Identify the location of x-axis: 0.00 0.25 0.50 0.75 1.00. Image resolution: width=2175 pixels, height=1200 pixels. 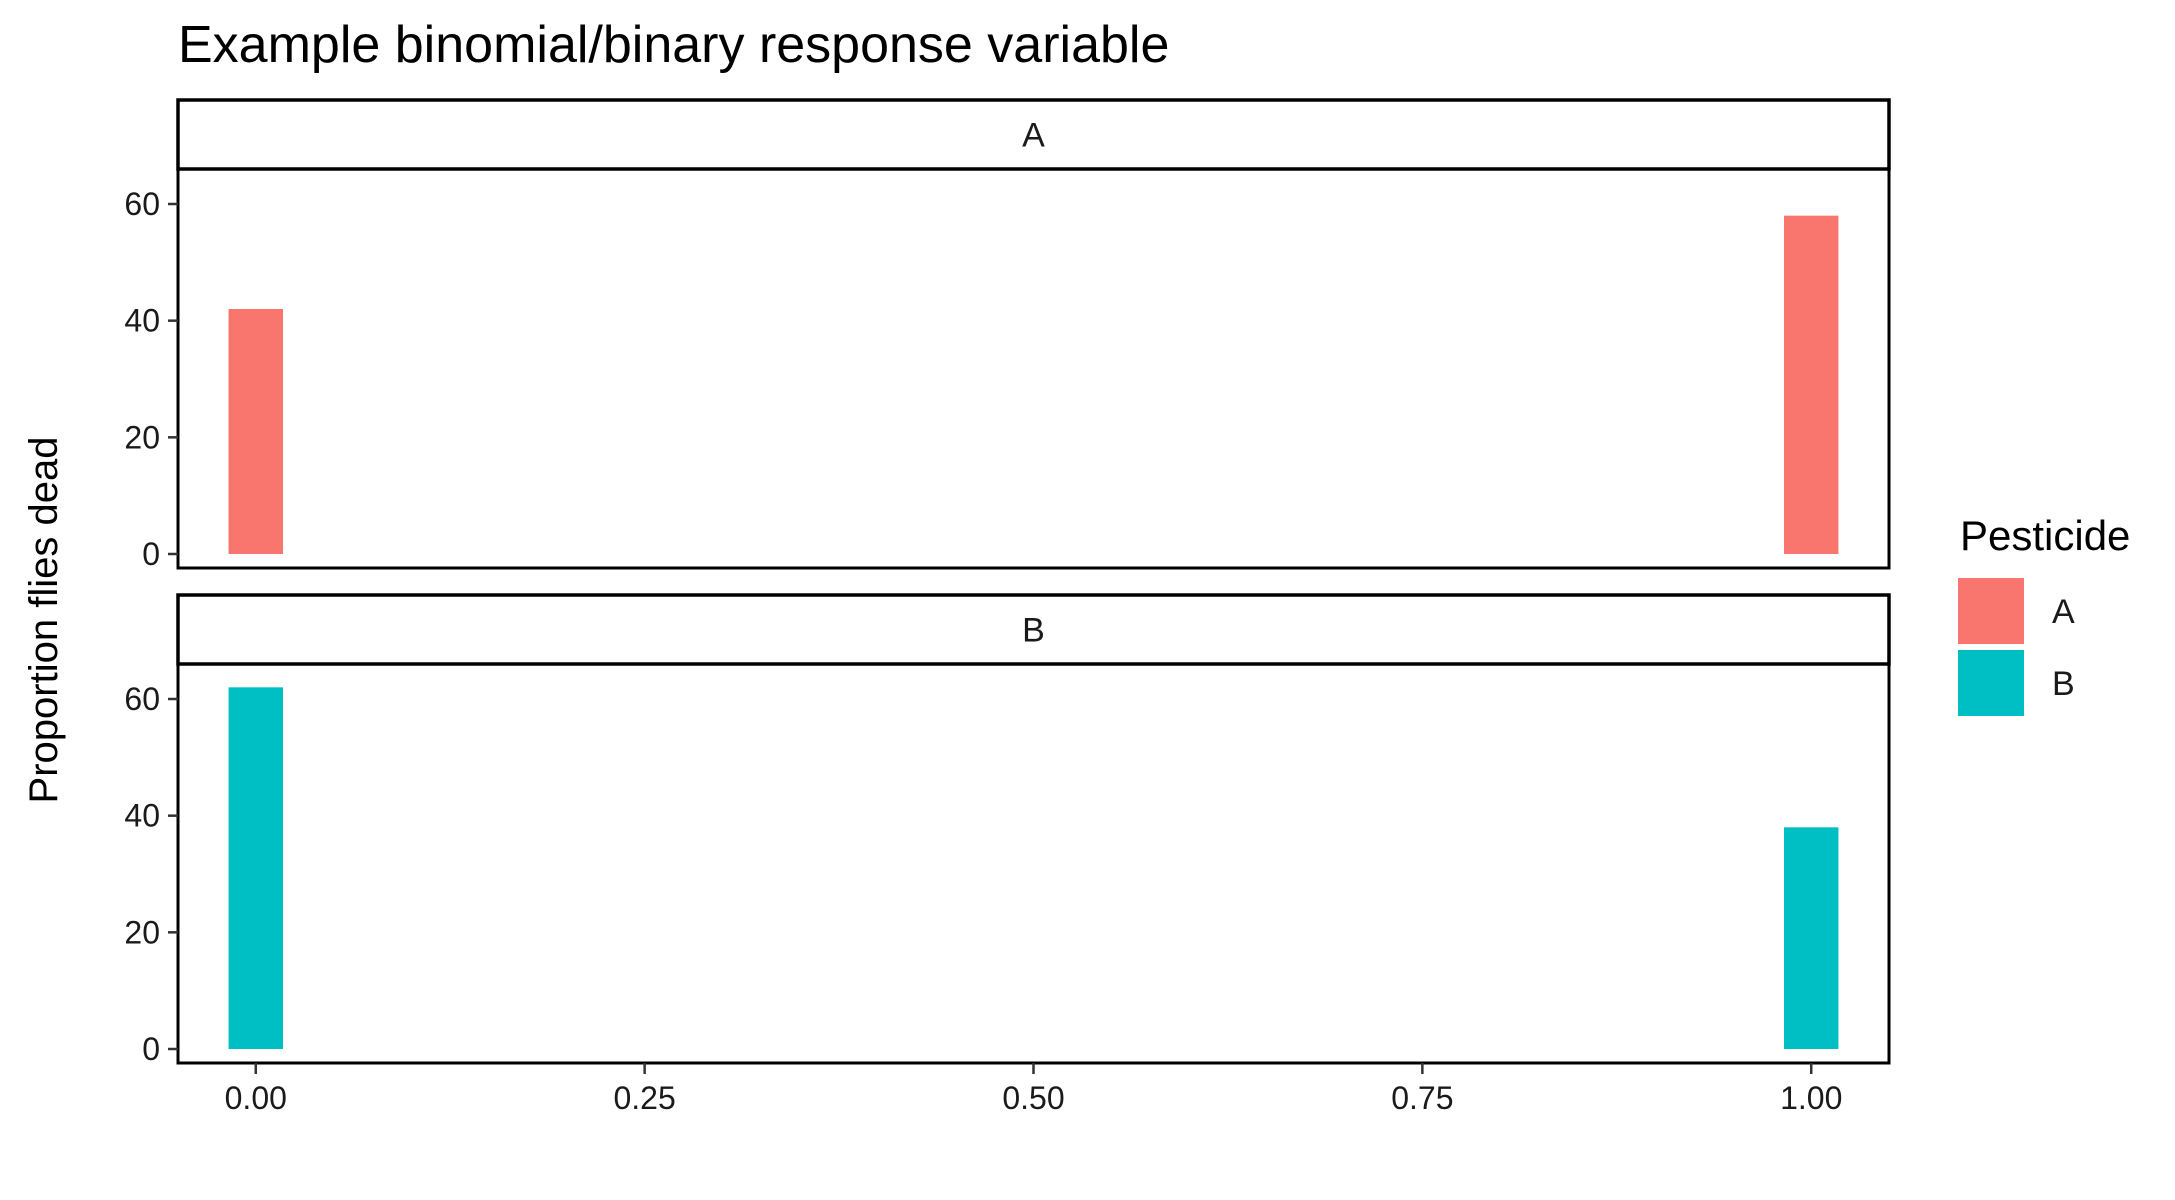
(1033, 1089).